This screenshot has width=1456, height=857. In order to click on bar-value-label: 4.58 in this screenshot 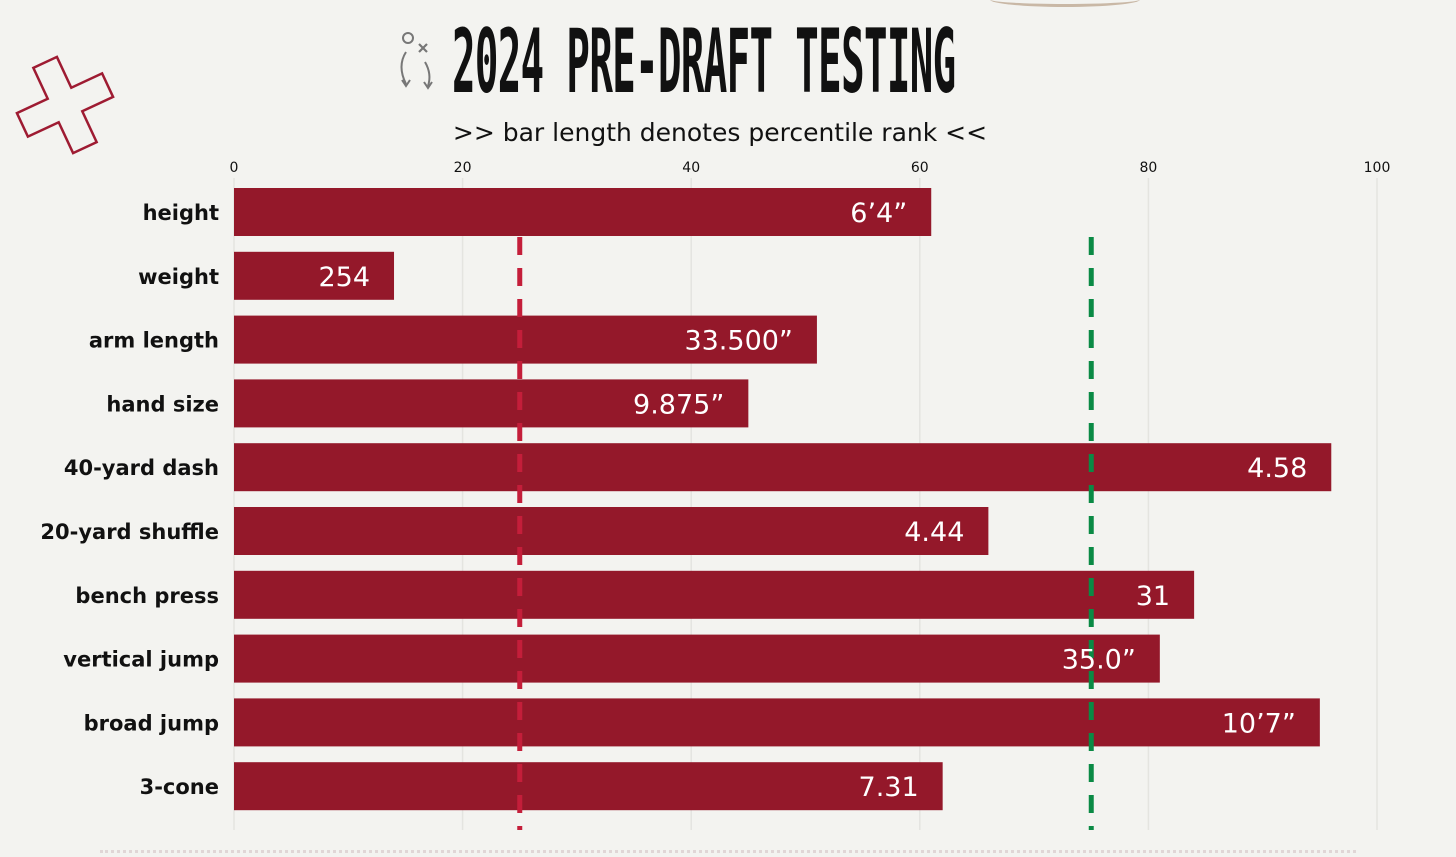, I will do `click(1277, 468)`.